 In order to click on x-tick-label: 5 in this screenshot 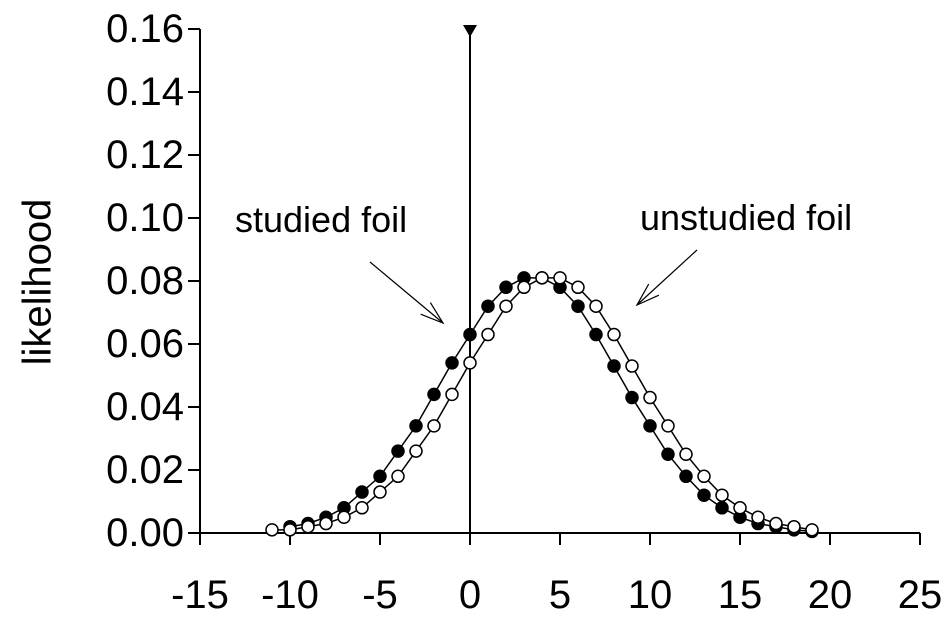, I will do `click(560, 595)`.